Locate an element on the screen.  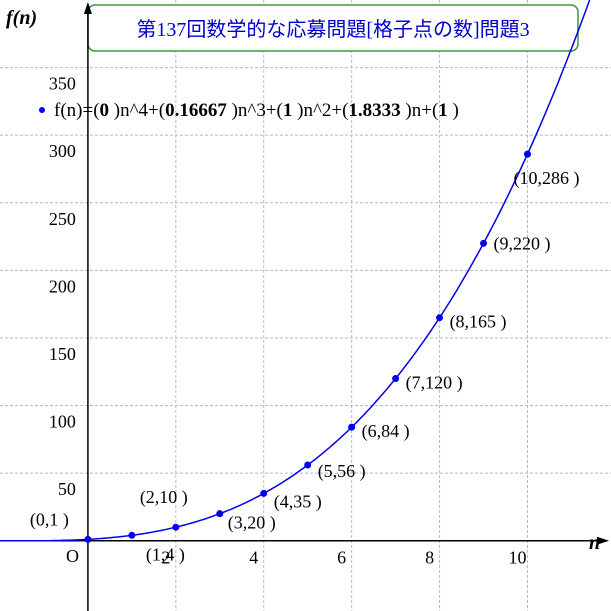
data-label: (8,165 ) is located at coordinates (478, 322).